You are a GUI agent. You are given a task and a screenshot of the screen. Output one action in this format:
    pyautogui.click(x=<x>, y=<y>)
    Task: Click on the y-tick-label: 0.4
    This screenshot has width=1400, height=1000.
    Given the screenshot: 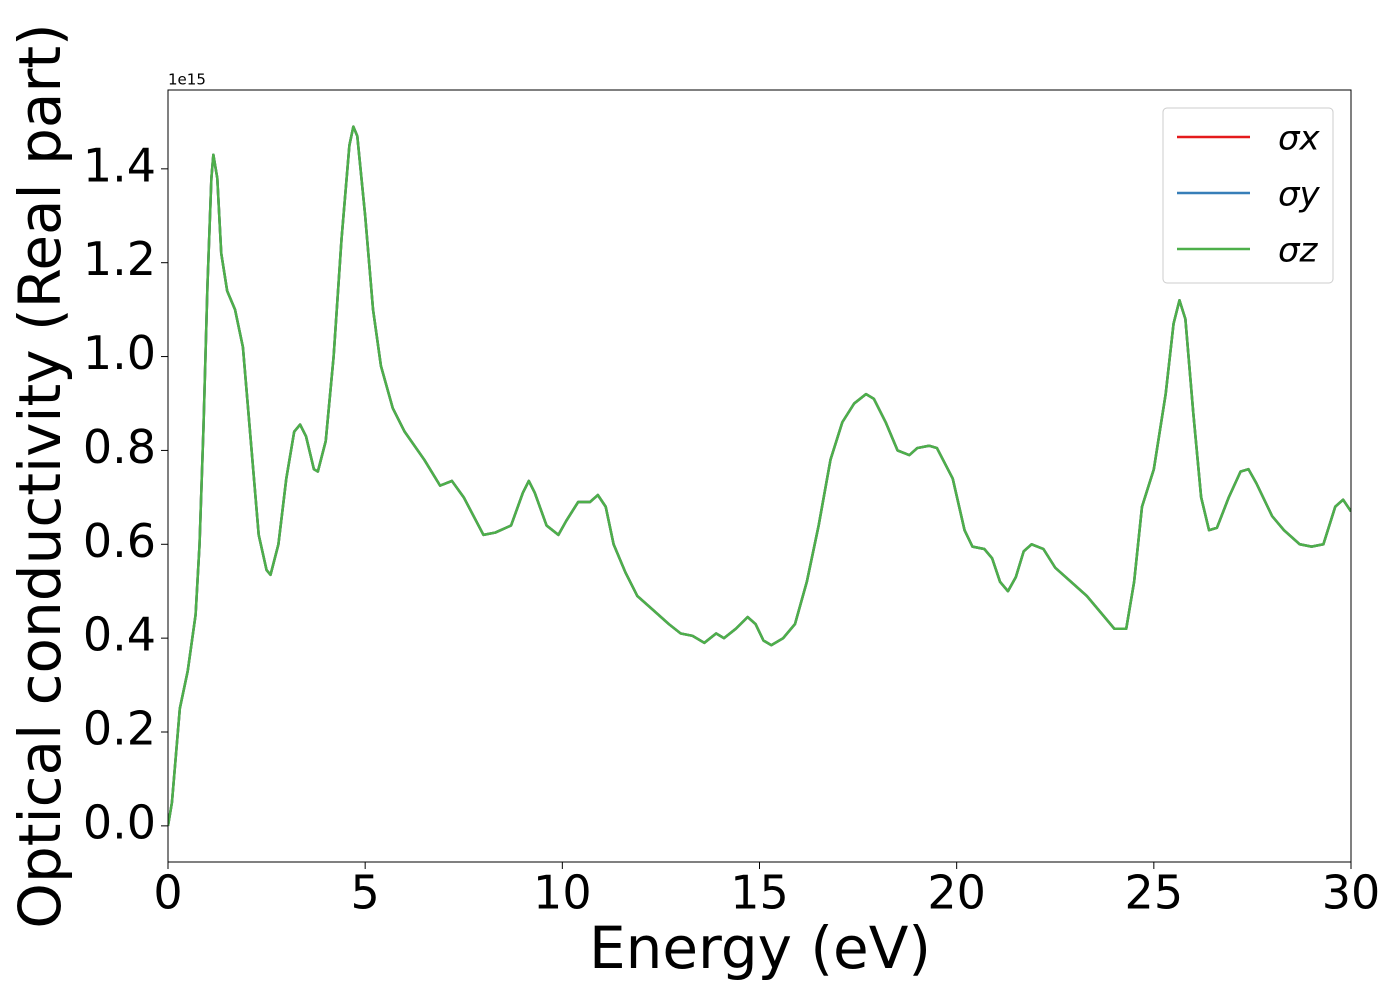 What is the action you would take?
    pyautogui.click(x=119, y=635)
    